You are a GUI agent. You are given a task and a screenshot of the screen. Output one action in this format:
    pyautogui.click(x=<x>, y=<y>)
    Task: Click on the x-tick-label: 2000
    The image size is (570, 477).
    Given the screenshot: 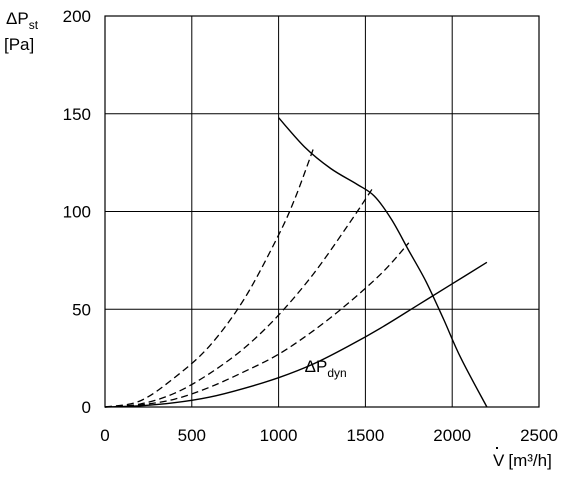 What is the action you would take?
    pyautogui.click(x=452, y=435)
    